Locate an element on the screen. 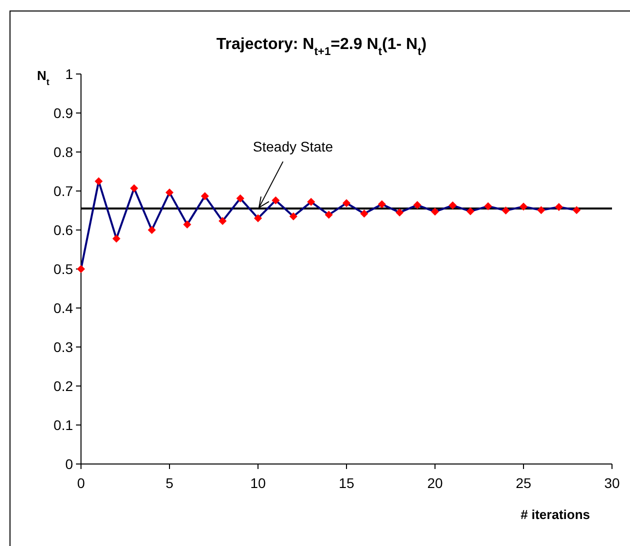  x-tick-label: 25 is located at coordinates (524, 483).